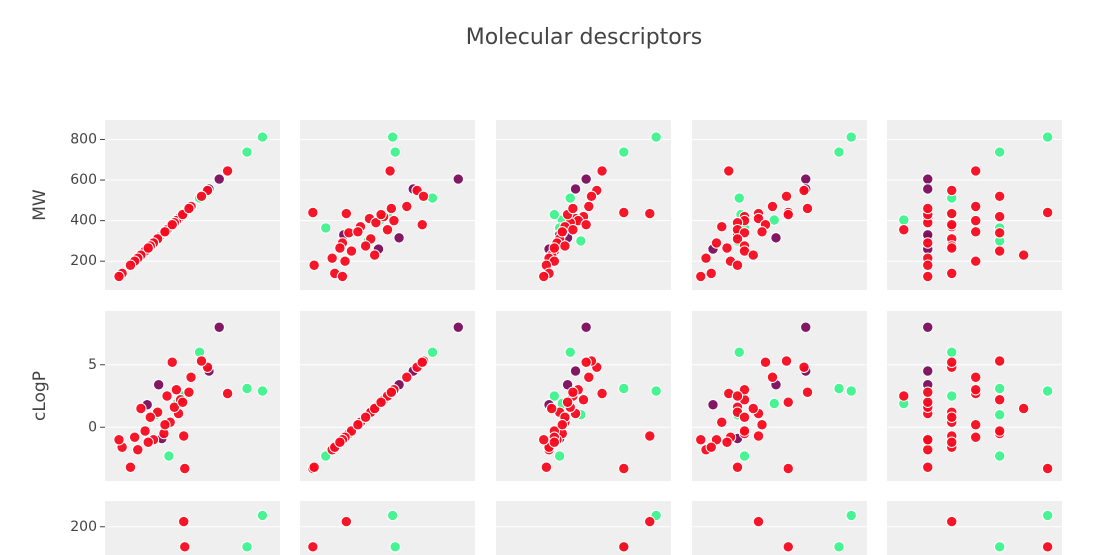  What do you see at coordinates (83, 527) in the screenshot?
I see `y-tick-label: 200` at bounding box center [83, 527].